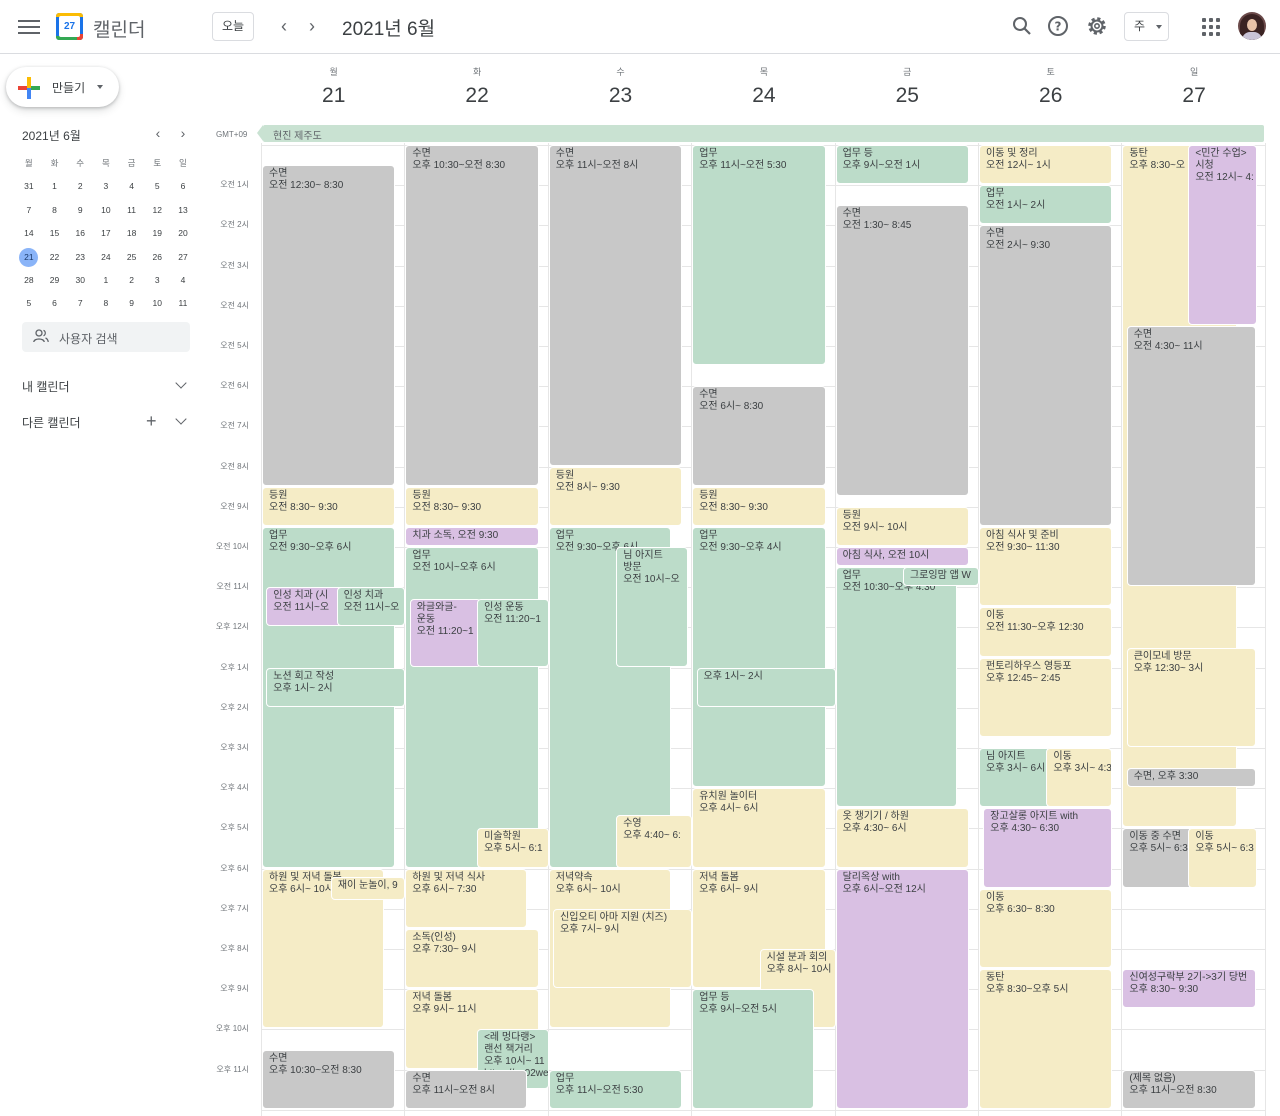 This screenshot has height=1116, width=1280. Describe the element at coordinates (1046, 566) in the screenshot. I see `calendar-event: 아침 식사 및 준비 오전 9:30~ 11:30` at that location.